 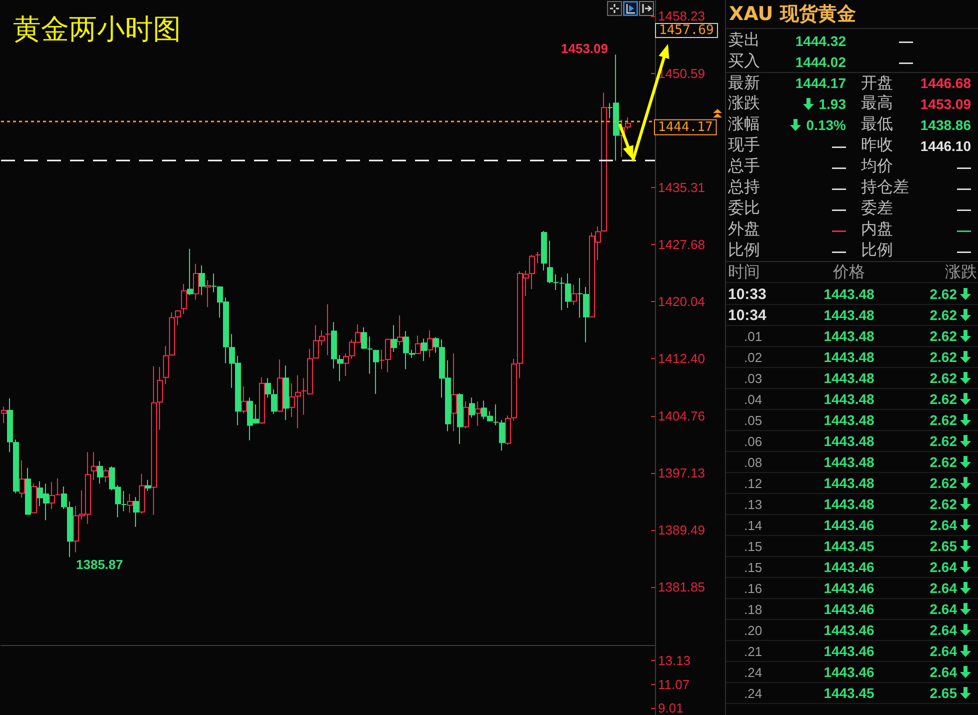 What do you see at coordinates (744, 187) in the screenshot?
I see `text: 总持` at bounding box center [744, 187].